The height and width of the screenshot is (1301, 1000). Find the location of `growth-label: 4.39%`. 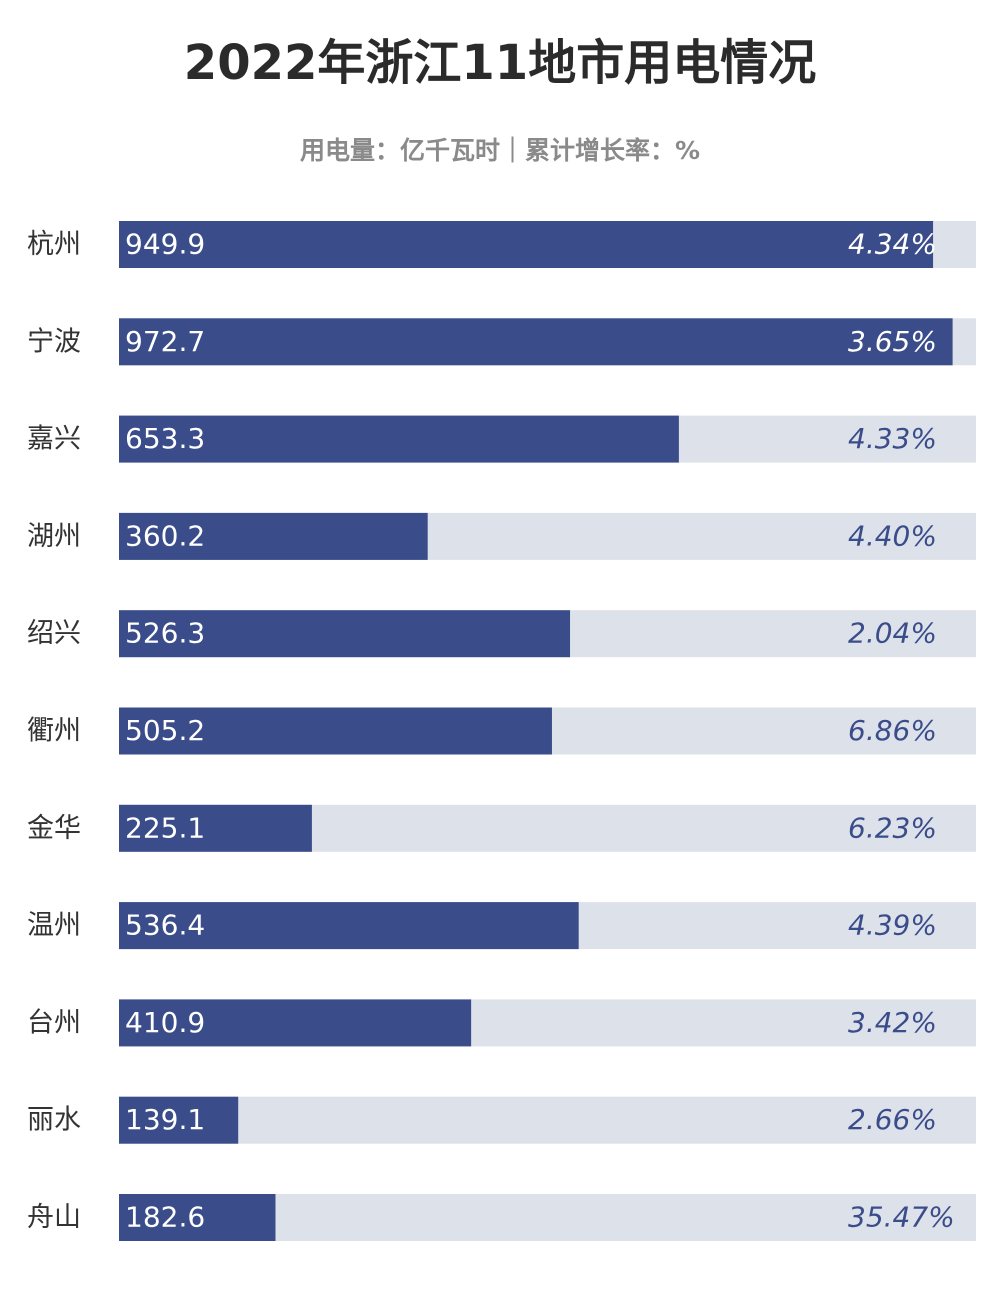

growth-label: 4.39% is located at coordinates (892, 925).